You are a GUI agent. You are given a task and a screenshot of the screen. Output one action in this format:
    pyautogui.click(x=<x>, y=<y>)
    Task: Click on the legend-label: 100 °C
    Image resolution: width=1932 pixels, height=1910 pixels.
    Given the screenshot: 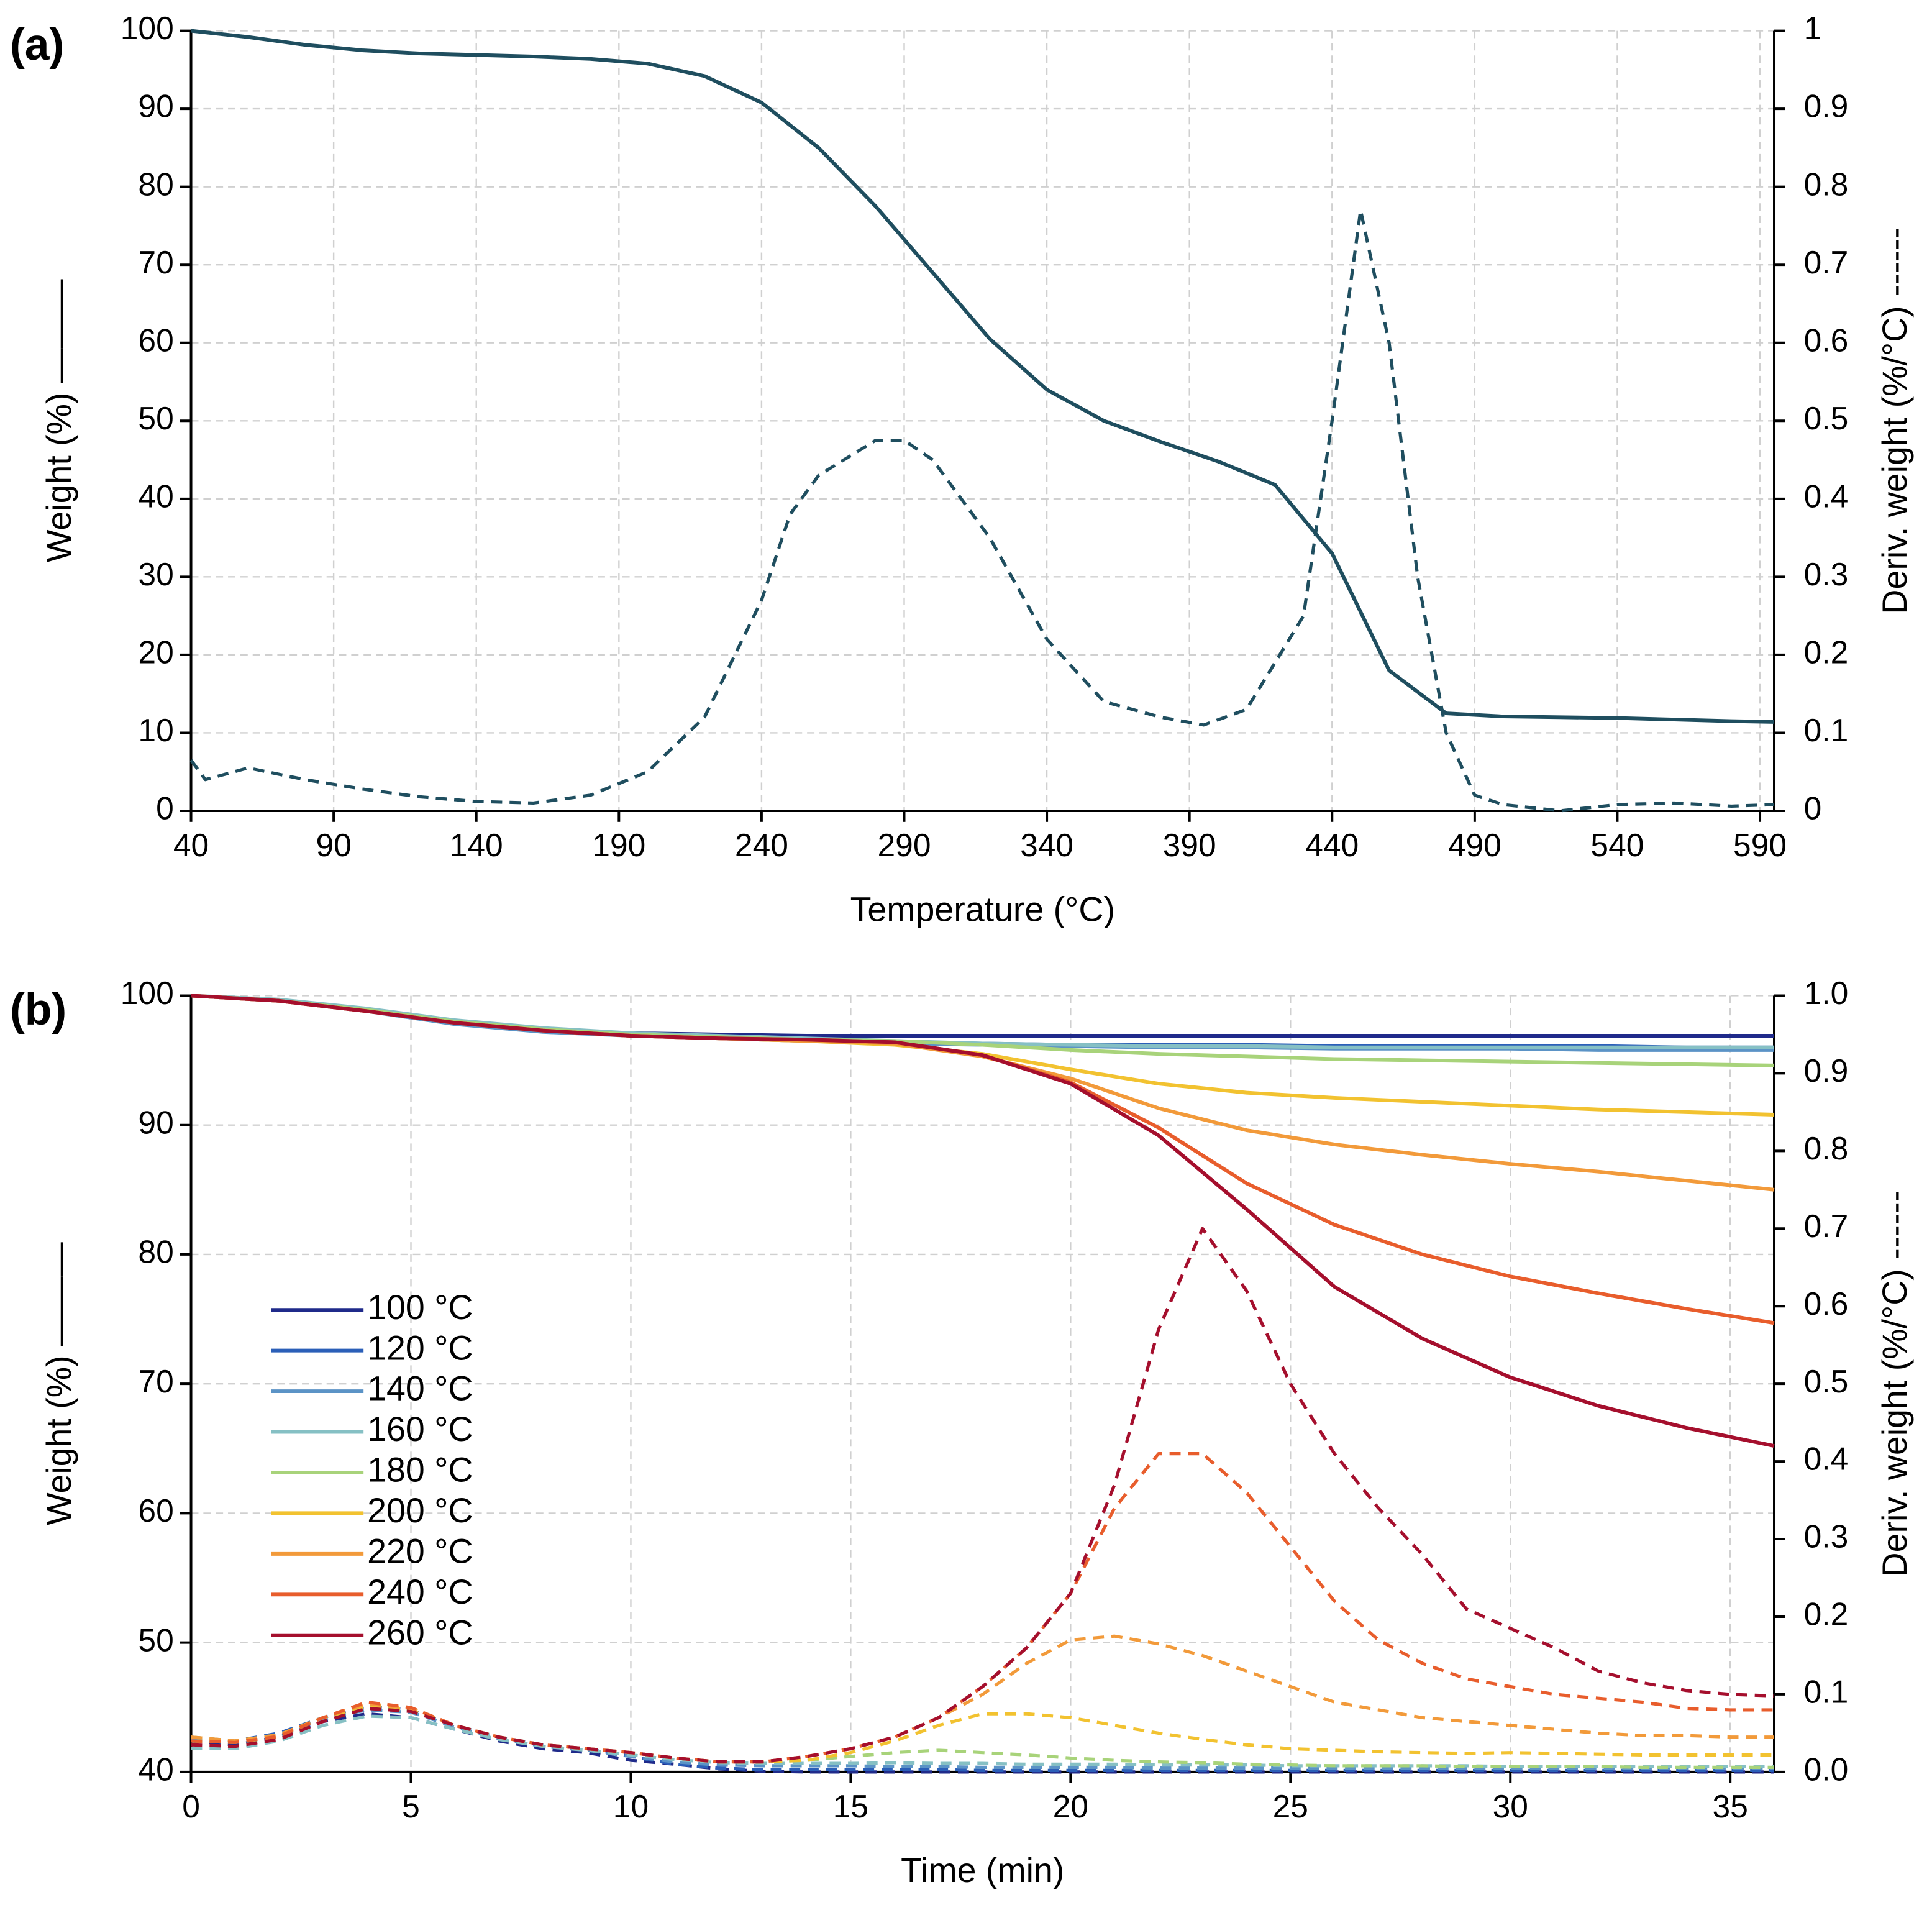 What is the action you would take?
    pyautogui.click(x=420, y=1307)
    